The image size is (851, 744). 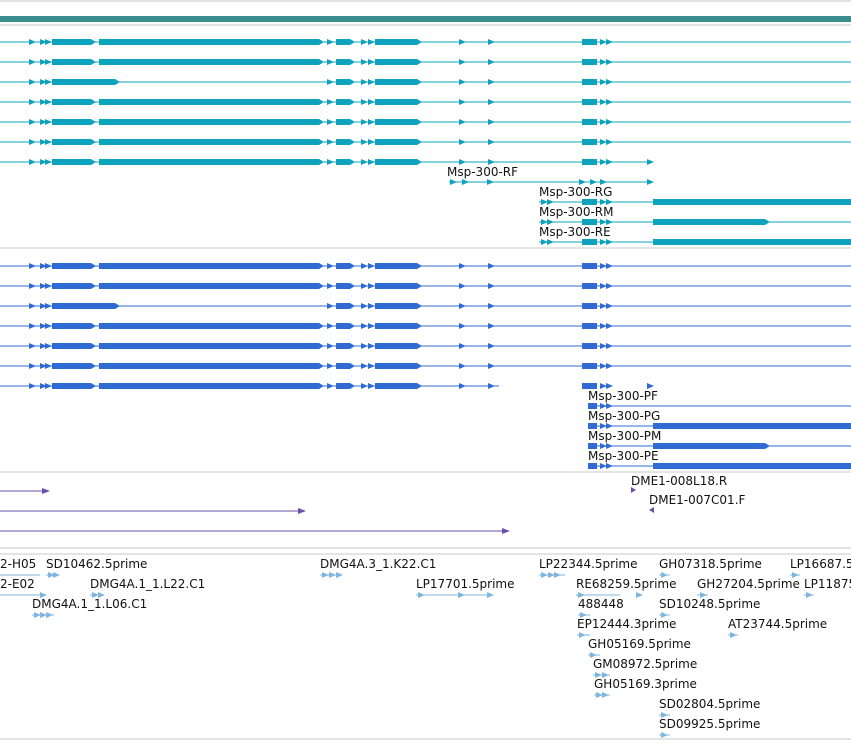 I want to click on protein-label: Msp-300-PG, so click(x=624, y=416).